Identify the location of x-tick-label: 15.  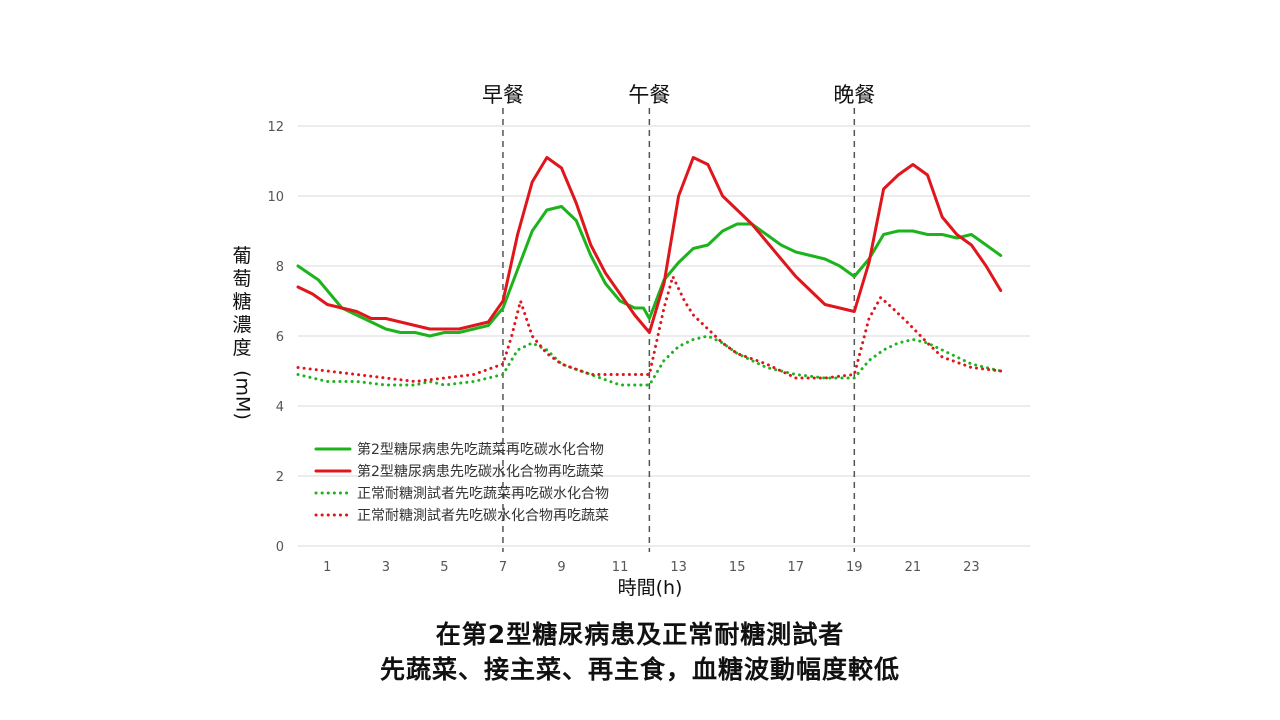
(737, 567).